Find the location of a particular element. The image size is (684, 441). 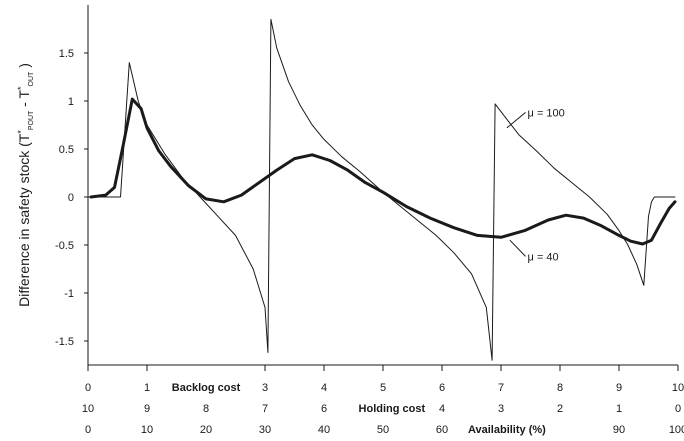

annotations: μ = 100 μ = 40 is located at coordinates (535, 185).